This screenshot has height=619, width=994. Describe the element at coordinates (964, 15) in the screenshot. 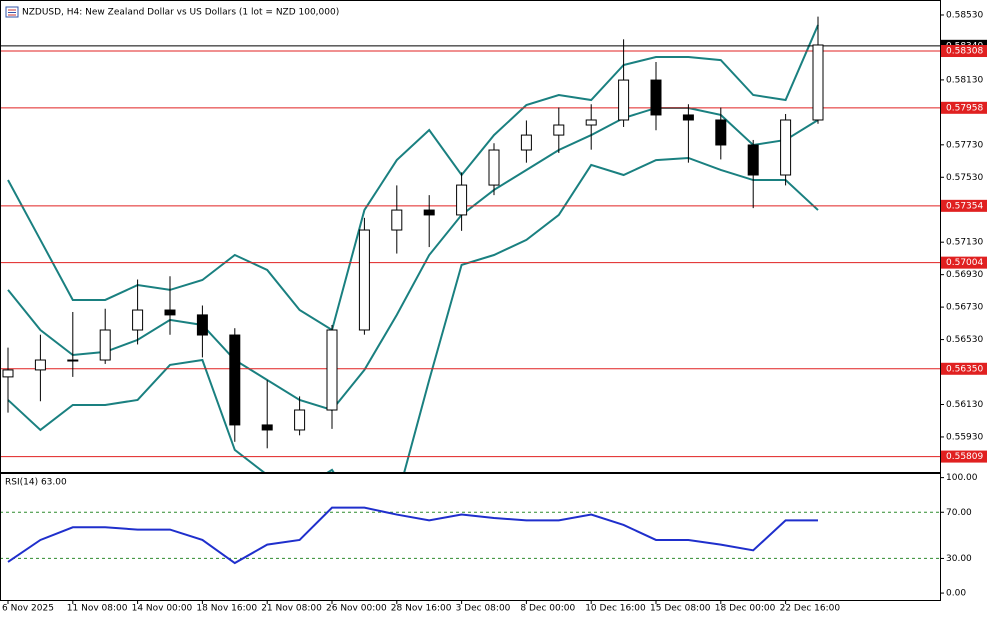

I see `y-tick-label: 0.58530` at that location.